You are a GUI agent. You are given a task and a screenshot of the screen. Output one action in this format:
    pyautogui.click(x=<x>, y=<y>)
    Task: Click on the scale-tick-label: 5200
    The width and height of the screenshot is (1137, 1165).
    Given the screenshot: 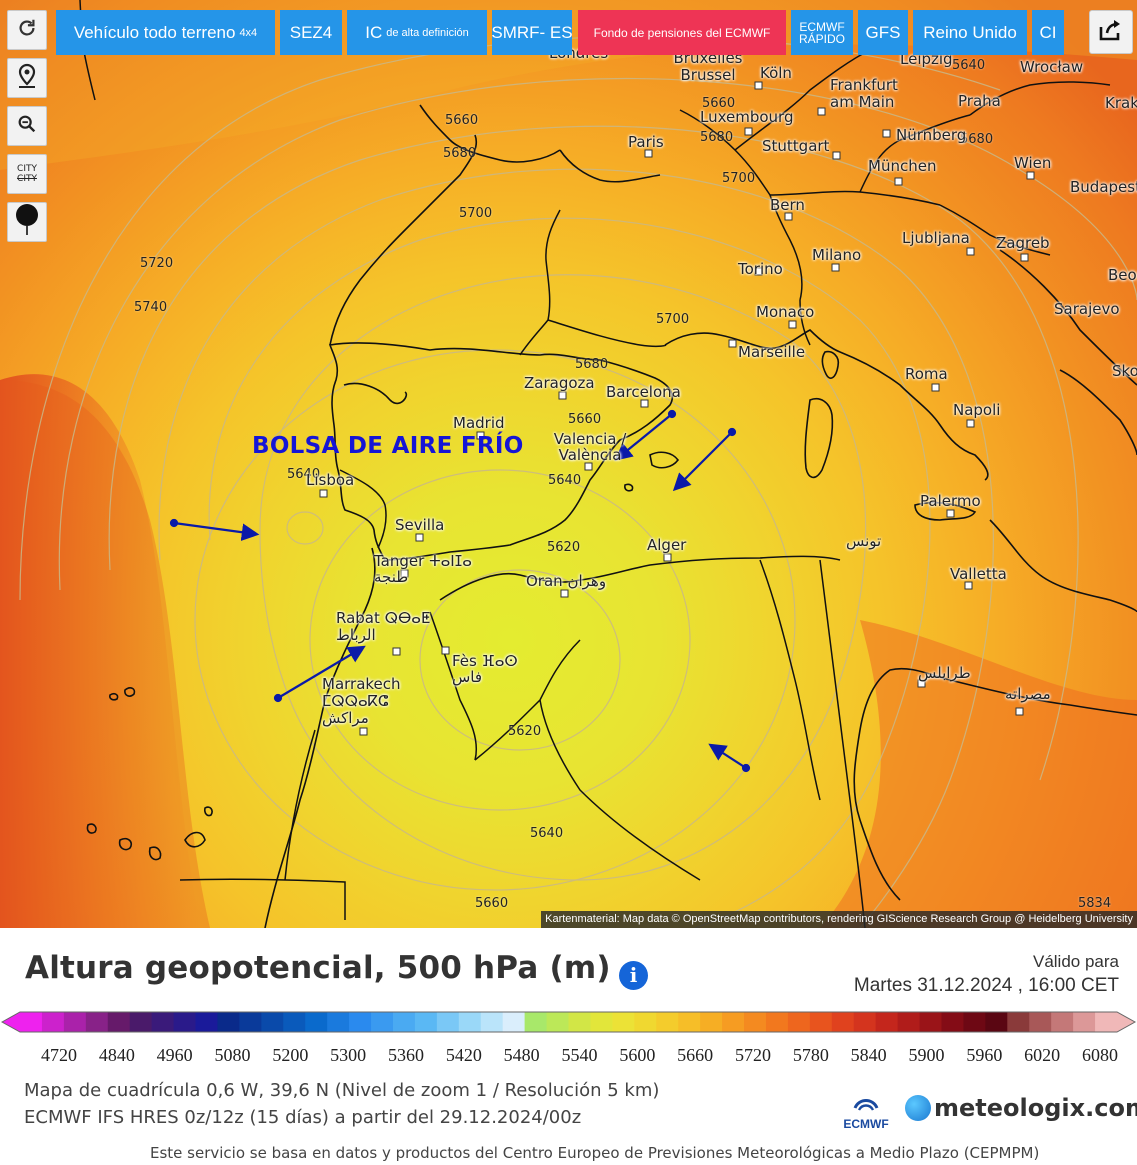 What is the action you would take?
    pyautogui.click(x=290, y=1055)
    